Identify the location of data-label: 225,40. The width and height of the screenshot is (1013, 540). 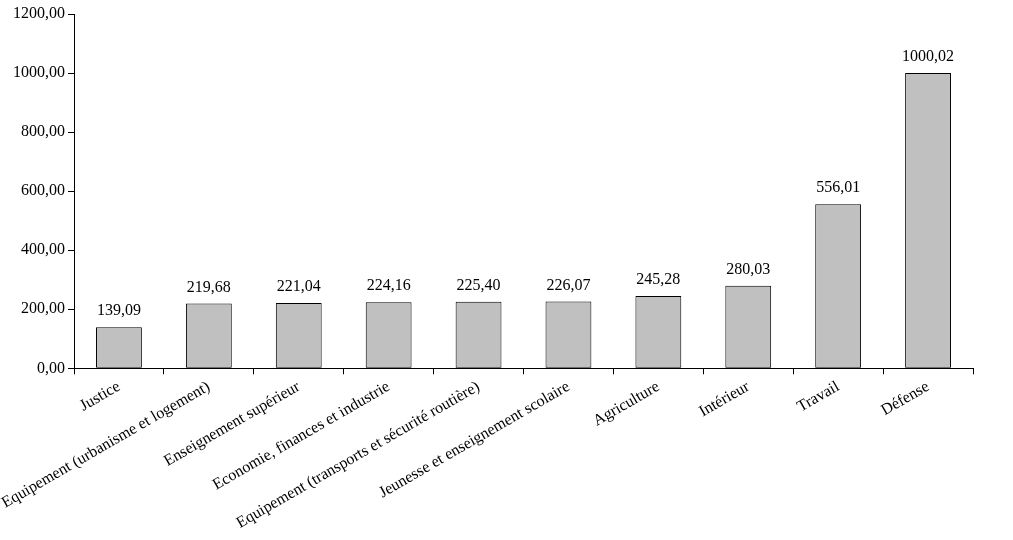
(478, 284).